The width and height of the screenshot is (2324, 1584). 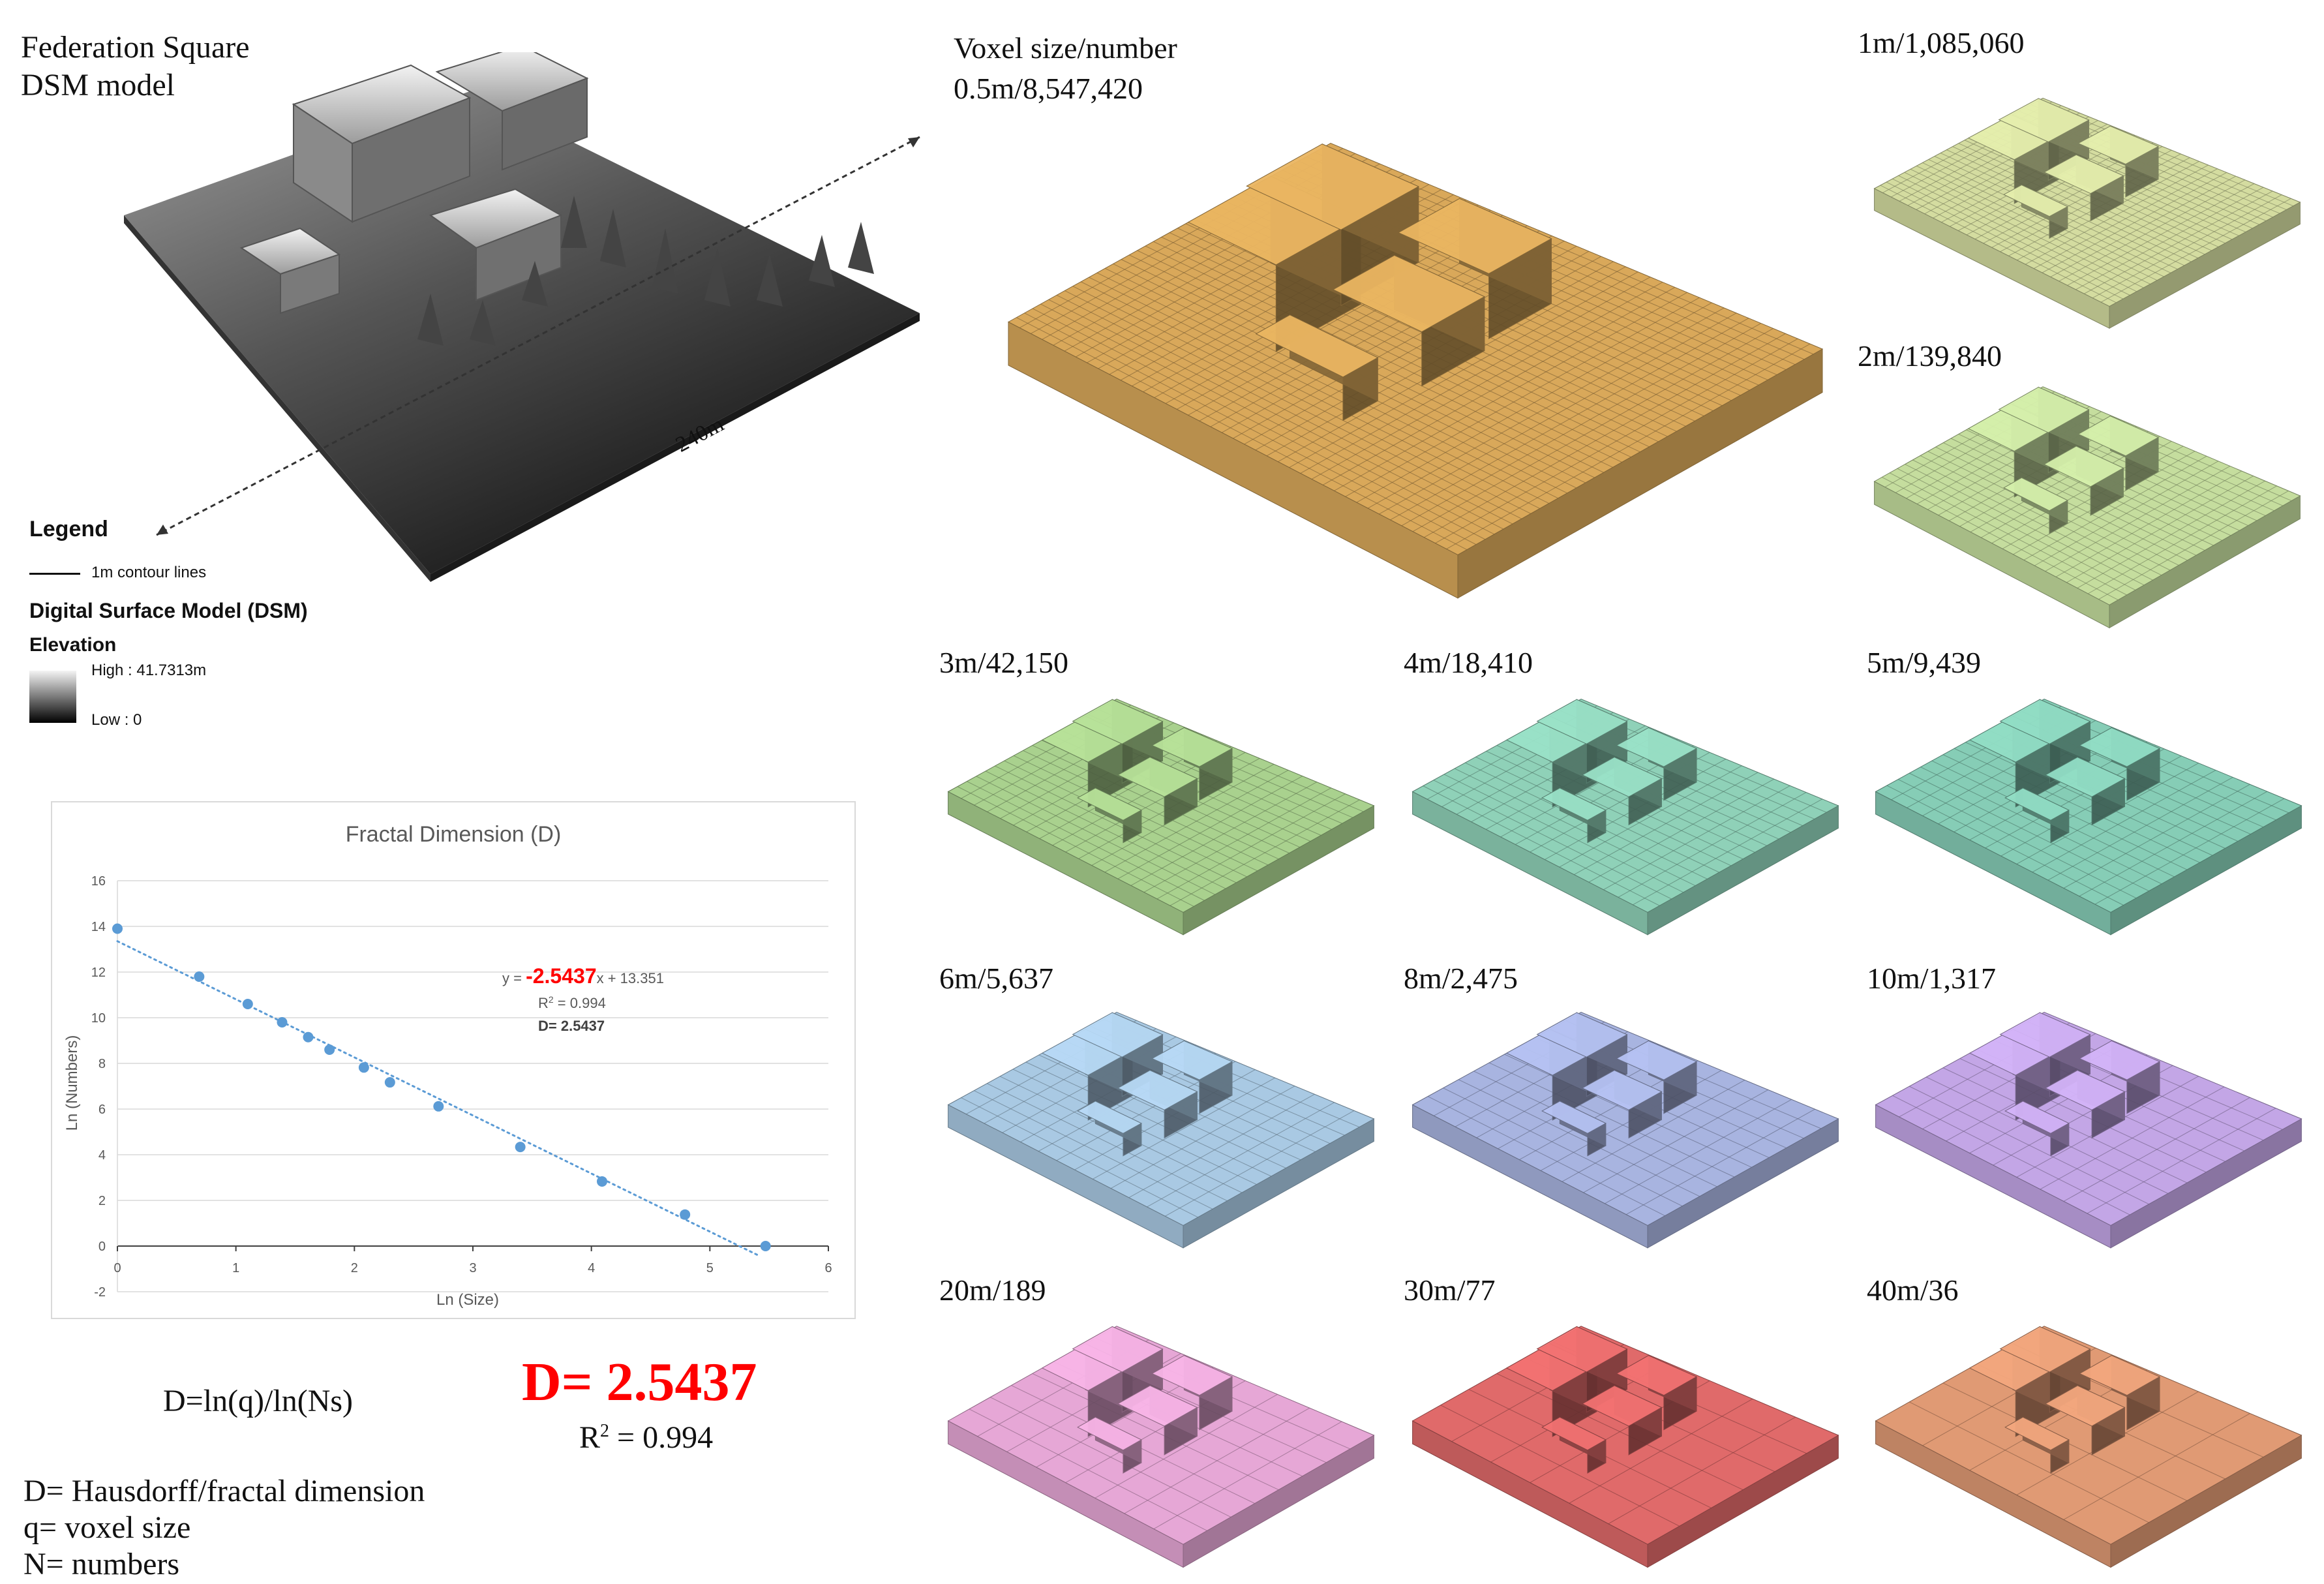 What do you see at coordinates (561, 976) in the screenshot?
I see `trend-eq-slope: -2.5437` at bounding box center [561, 976].